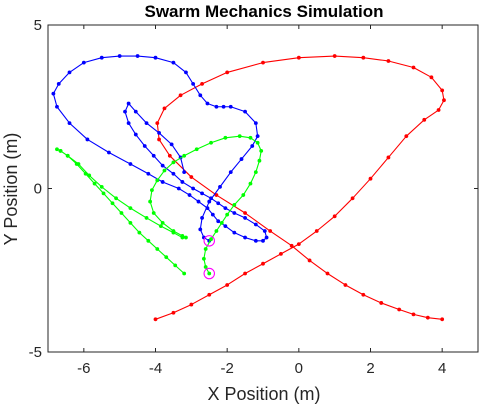  Describe the element at coordinates (370, 368) in the screenshot. I see `x-tick-label: 2` at that location.